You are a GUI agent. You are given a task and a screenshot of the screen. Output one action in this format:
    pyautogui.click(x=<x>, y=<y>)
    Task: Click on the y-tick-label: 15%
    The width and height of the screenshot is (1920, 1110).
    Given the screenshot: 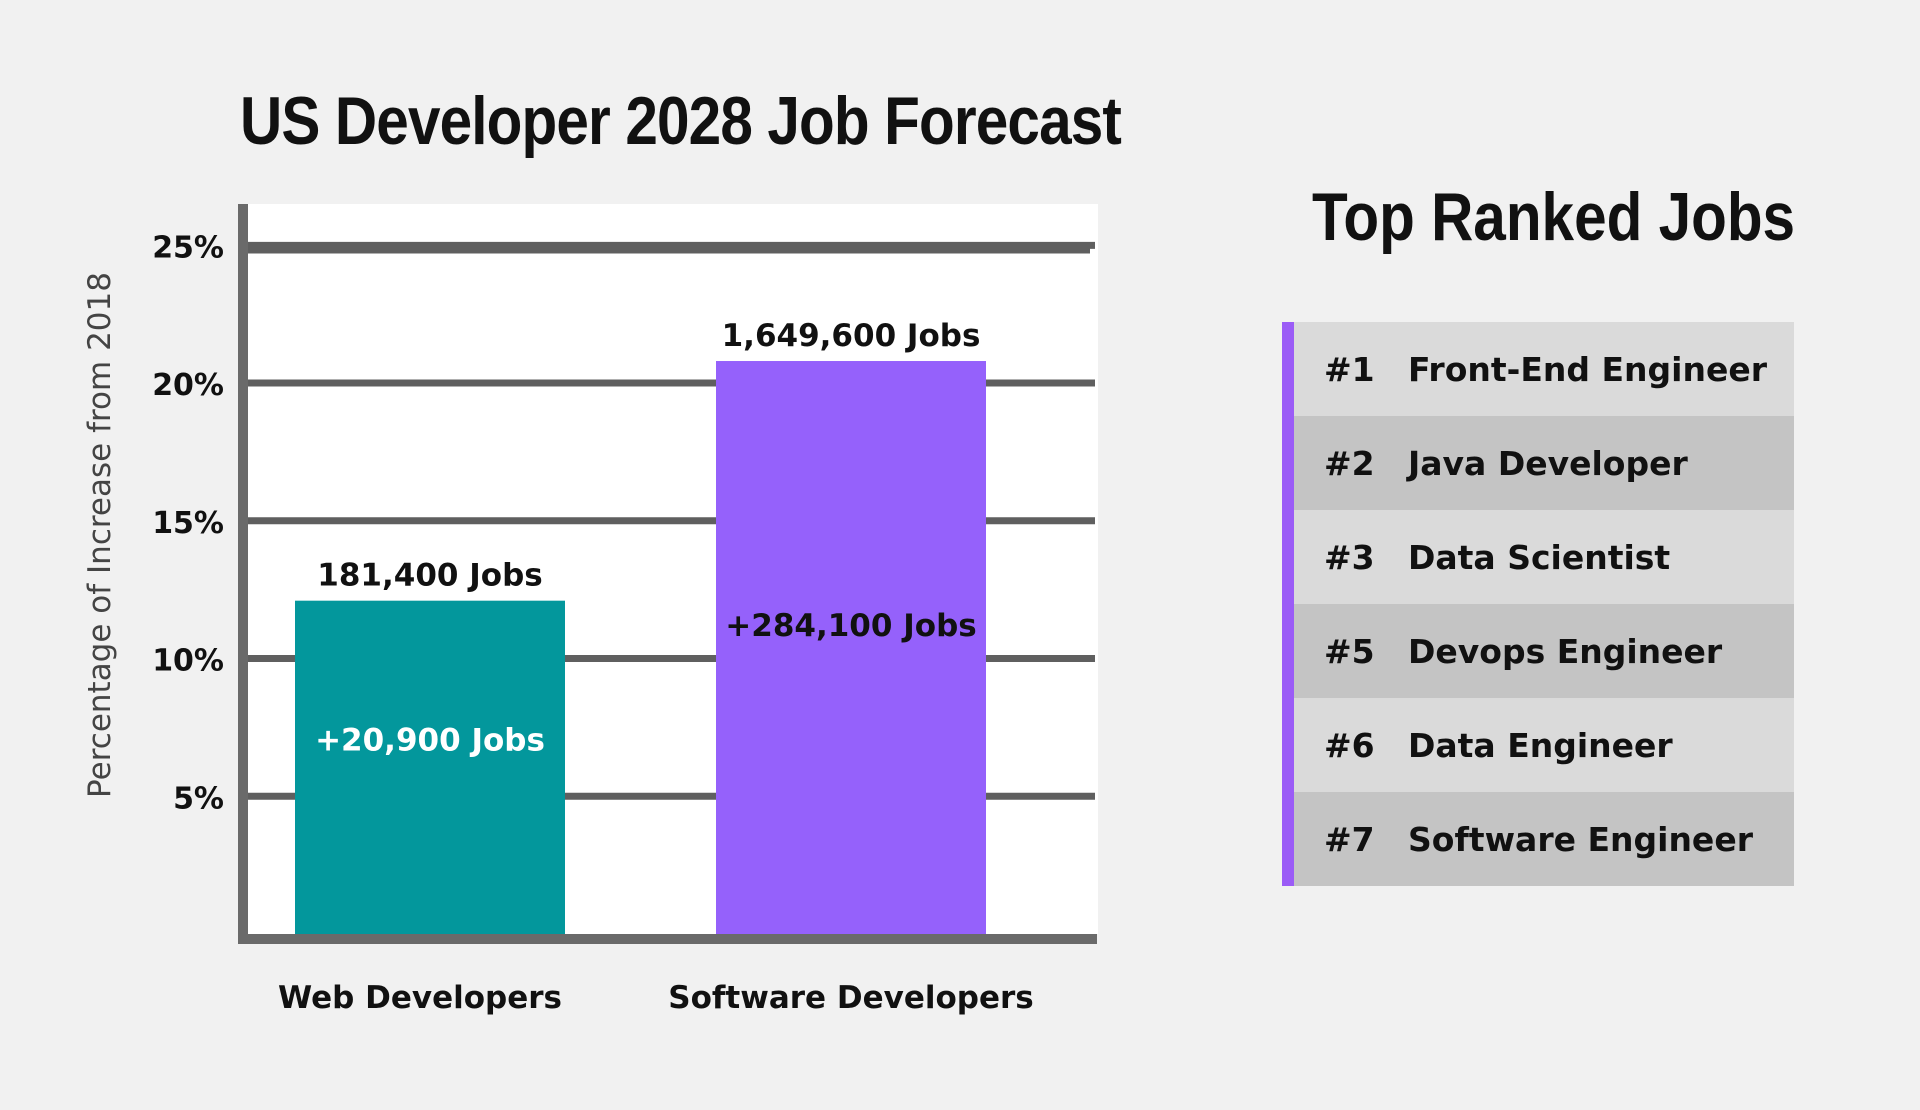 What is the action you would take?
    pyautogui.click(x=188, y=523)
    